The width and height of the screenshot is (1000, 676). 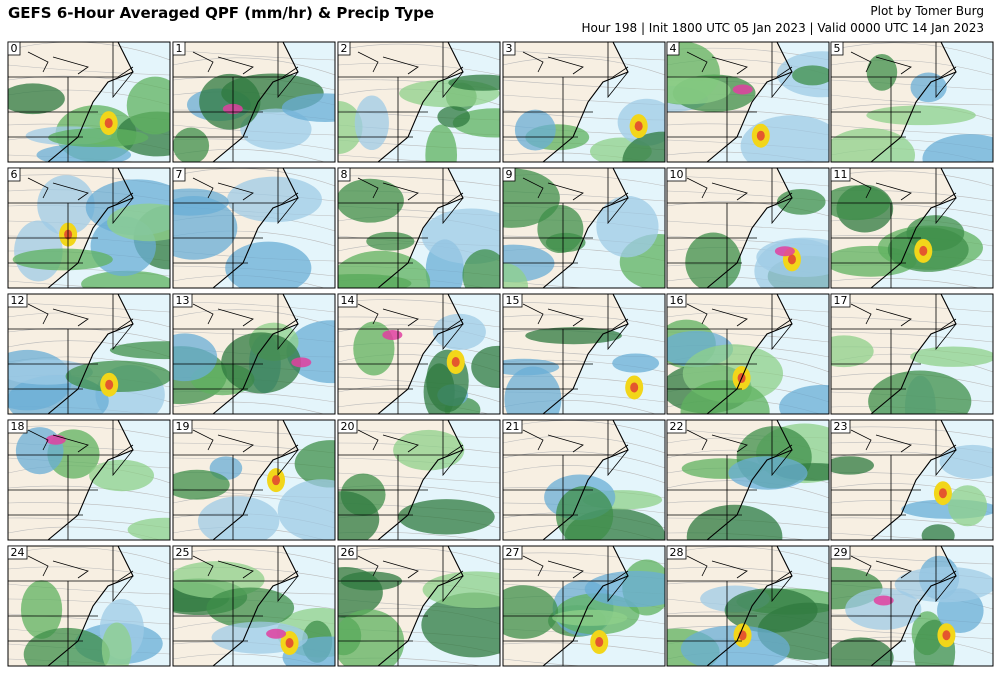 I want to click on panel-label: 8, so click(x=344, y=174).